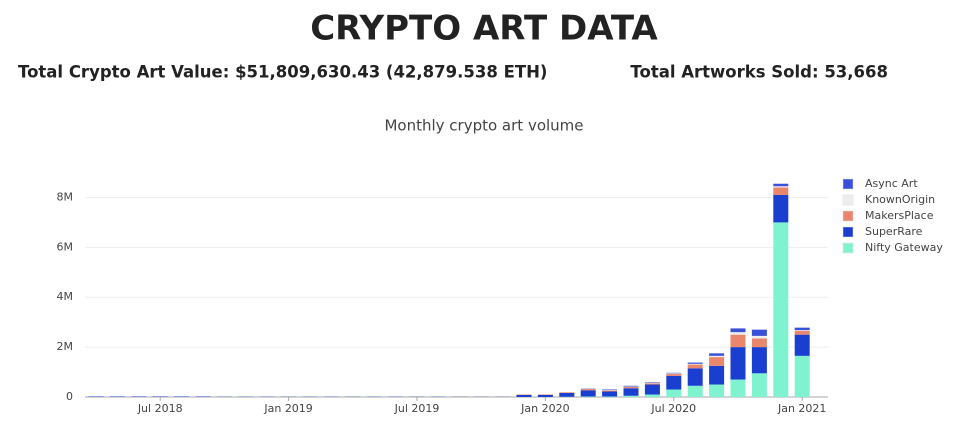 This screenshot has height=446, width=960. Describe the element at coordinates (801, 408) in the screenshot. I see `x-tick-label: Jan 2021` at that location.